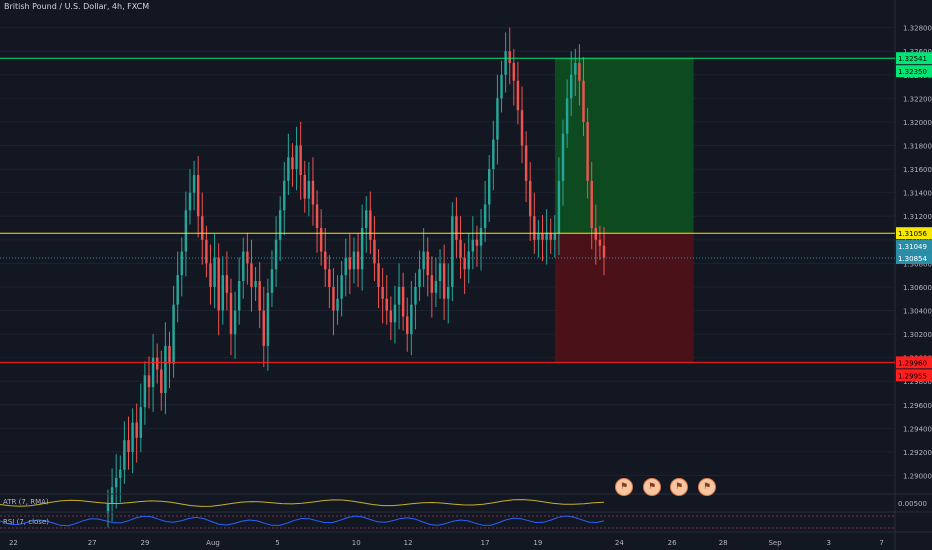 This screenshot has height=550, width=932. What do you see at coordinates (356, 543) in the screenshot?
I see `time-tick-label: 10` at bounding box center [356, 543].